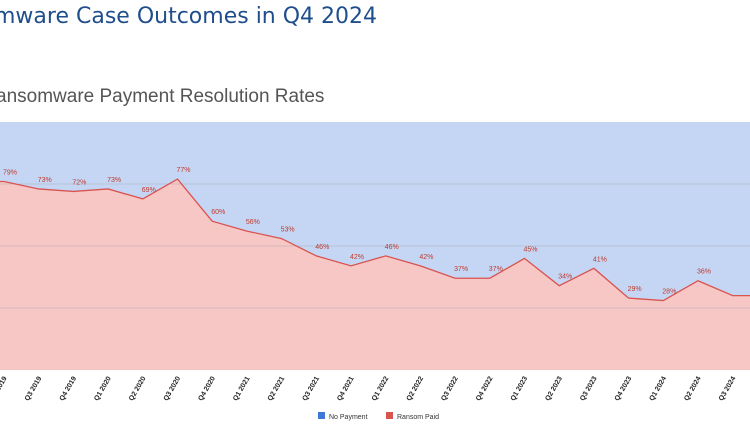  Describe the element at coordinates (34, 388) in the screenshot. I see `x-tick-label: Q3 2019` at that location.